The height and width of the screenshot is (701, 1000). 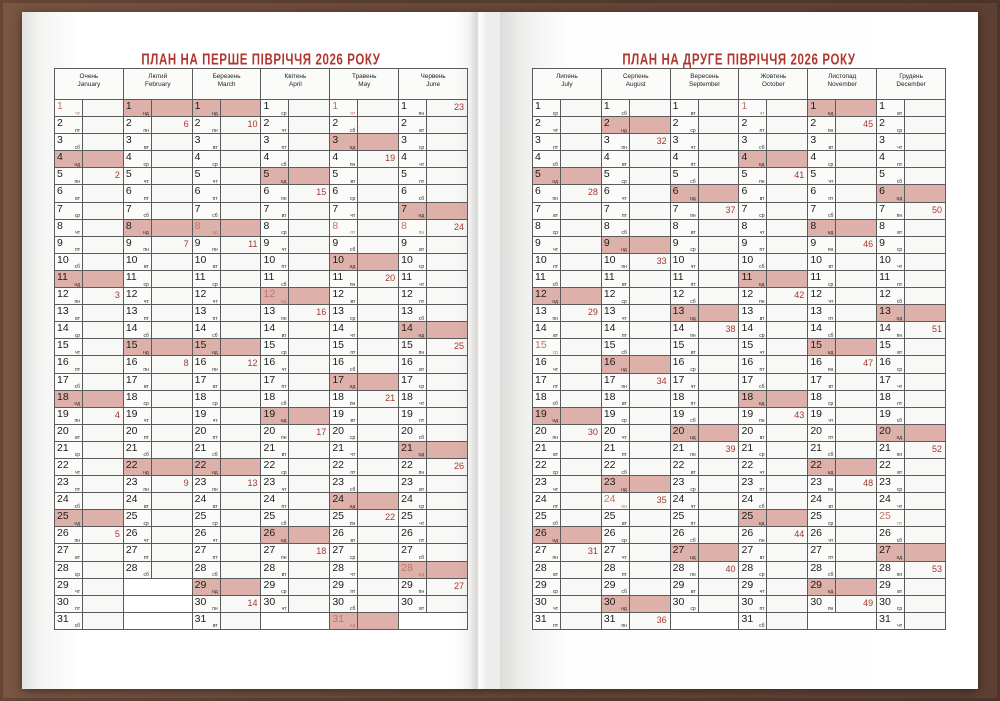 What do you see at coordinates (433, 381) in the screenshot?
I see `day-cell: 17 ср` at bounding box center [433, 381].